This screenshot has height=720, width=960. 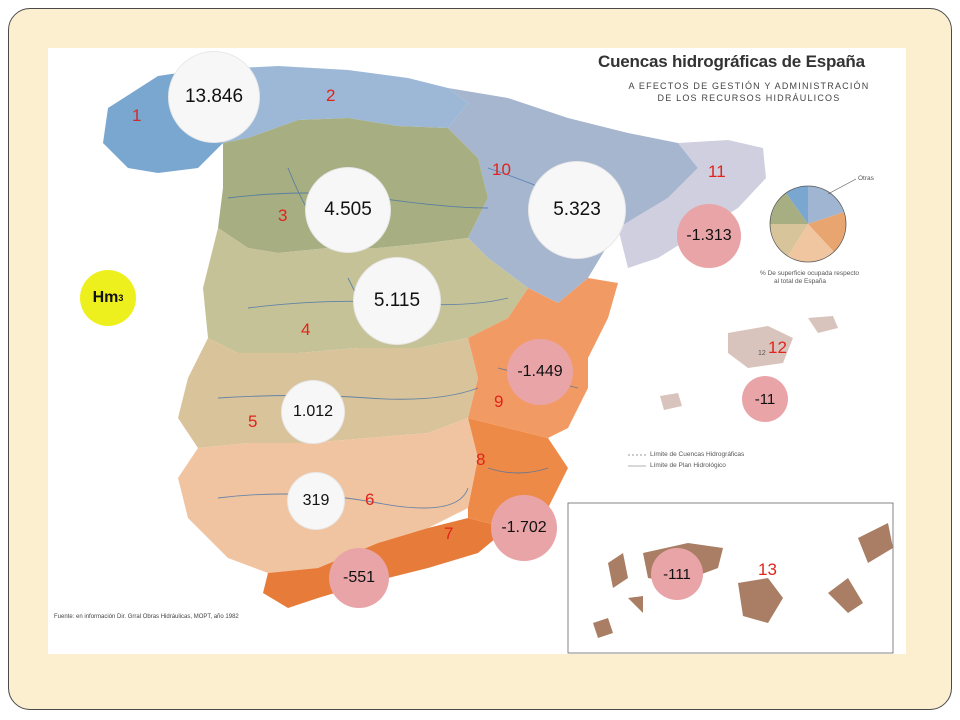 I want to click on basin-number-11: 11, so click(x=717, y=171).